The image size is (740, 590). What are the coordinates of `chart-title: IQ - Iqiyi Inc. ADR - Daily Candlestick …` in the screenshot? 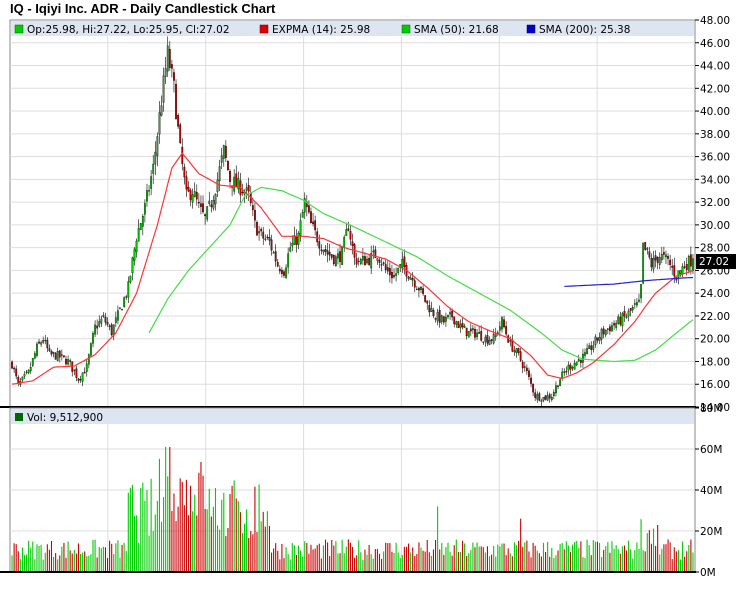 It's located at (143, 8).